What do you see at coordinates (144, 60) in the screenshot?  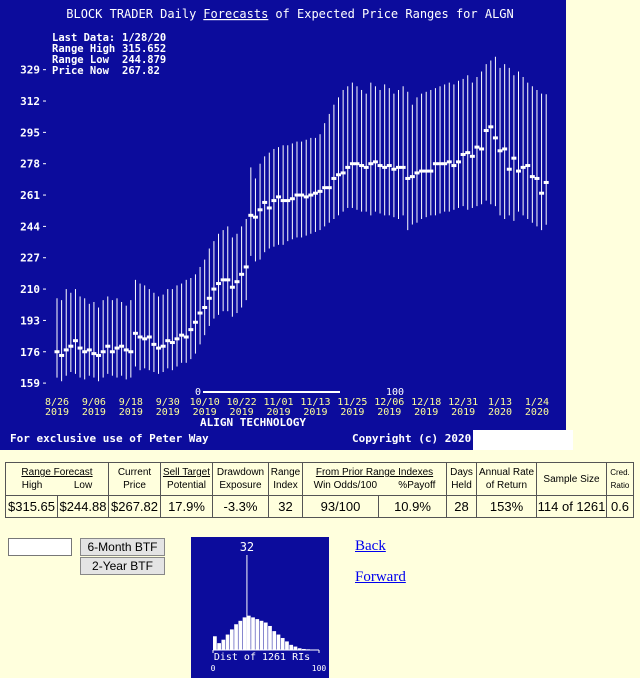 I see `info-value: 244.879` at bounding box center [144, 60].